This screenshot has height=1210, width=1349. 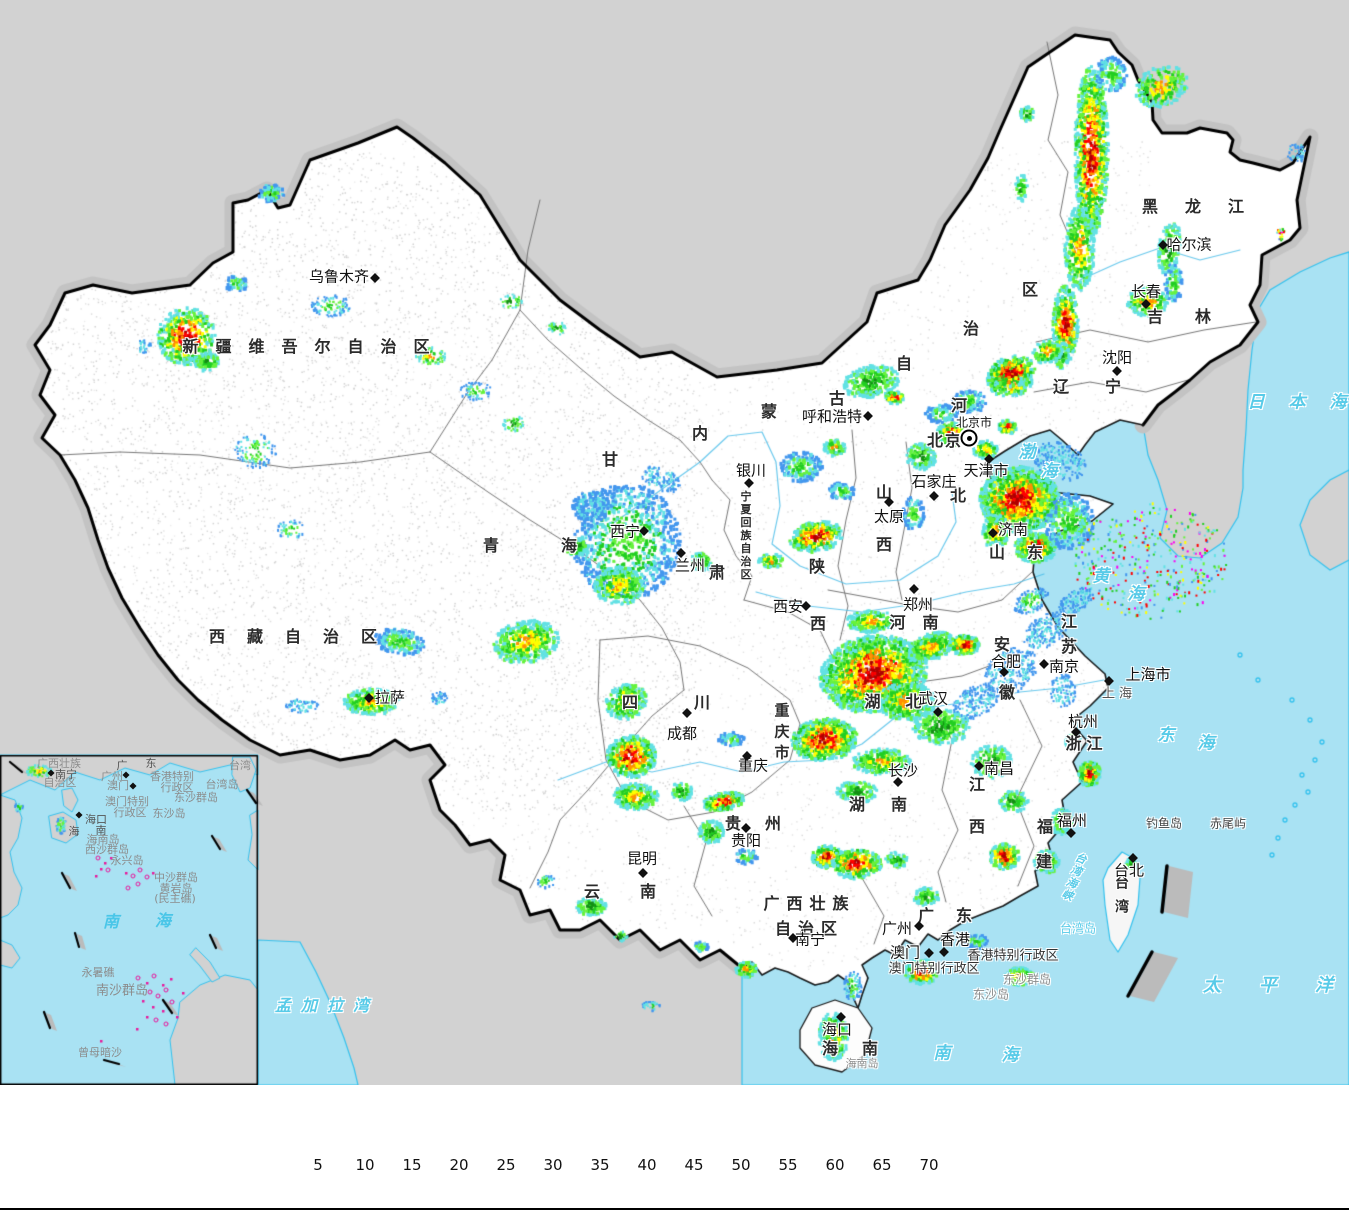 I want to click on colorbar-tick-5: 5, so click(x=318, y=1165).